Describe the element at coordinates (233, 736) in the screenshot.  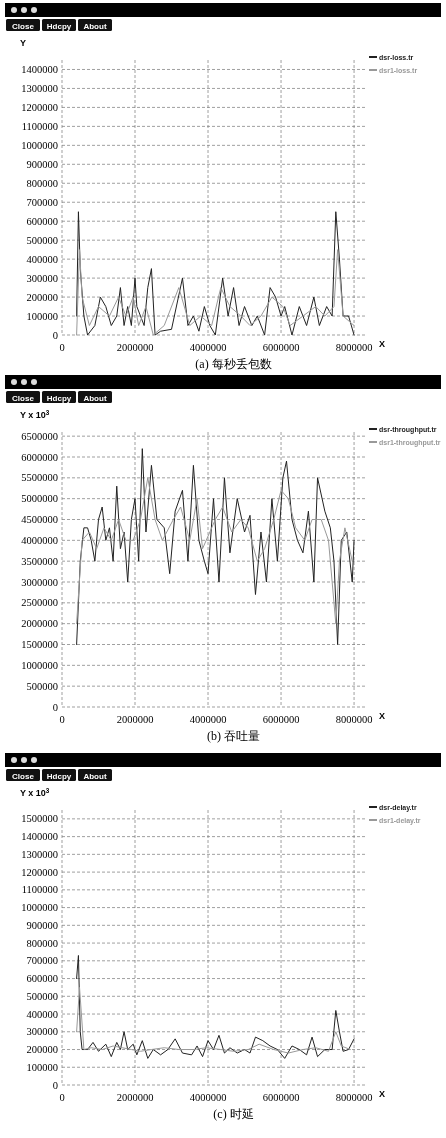
I see `text: (b) 吞吐量` at that location.